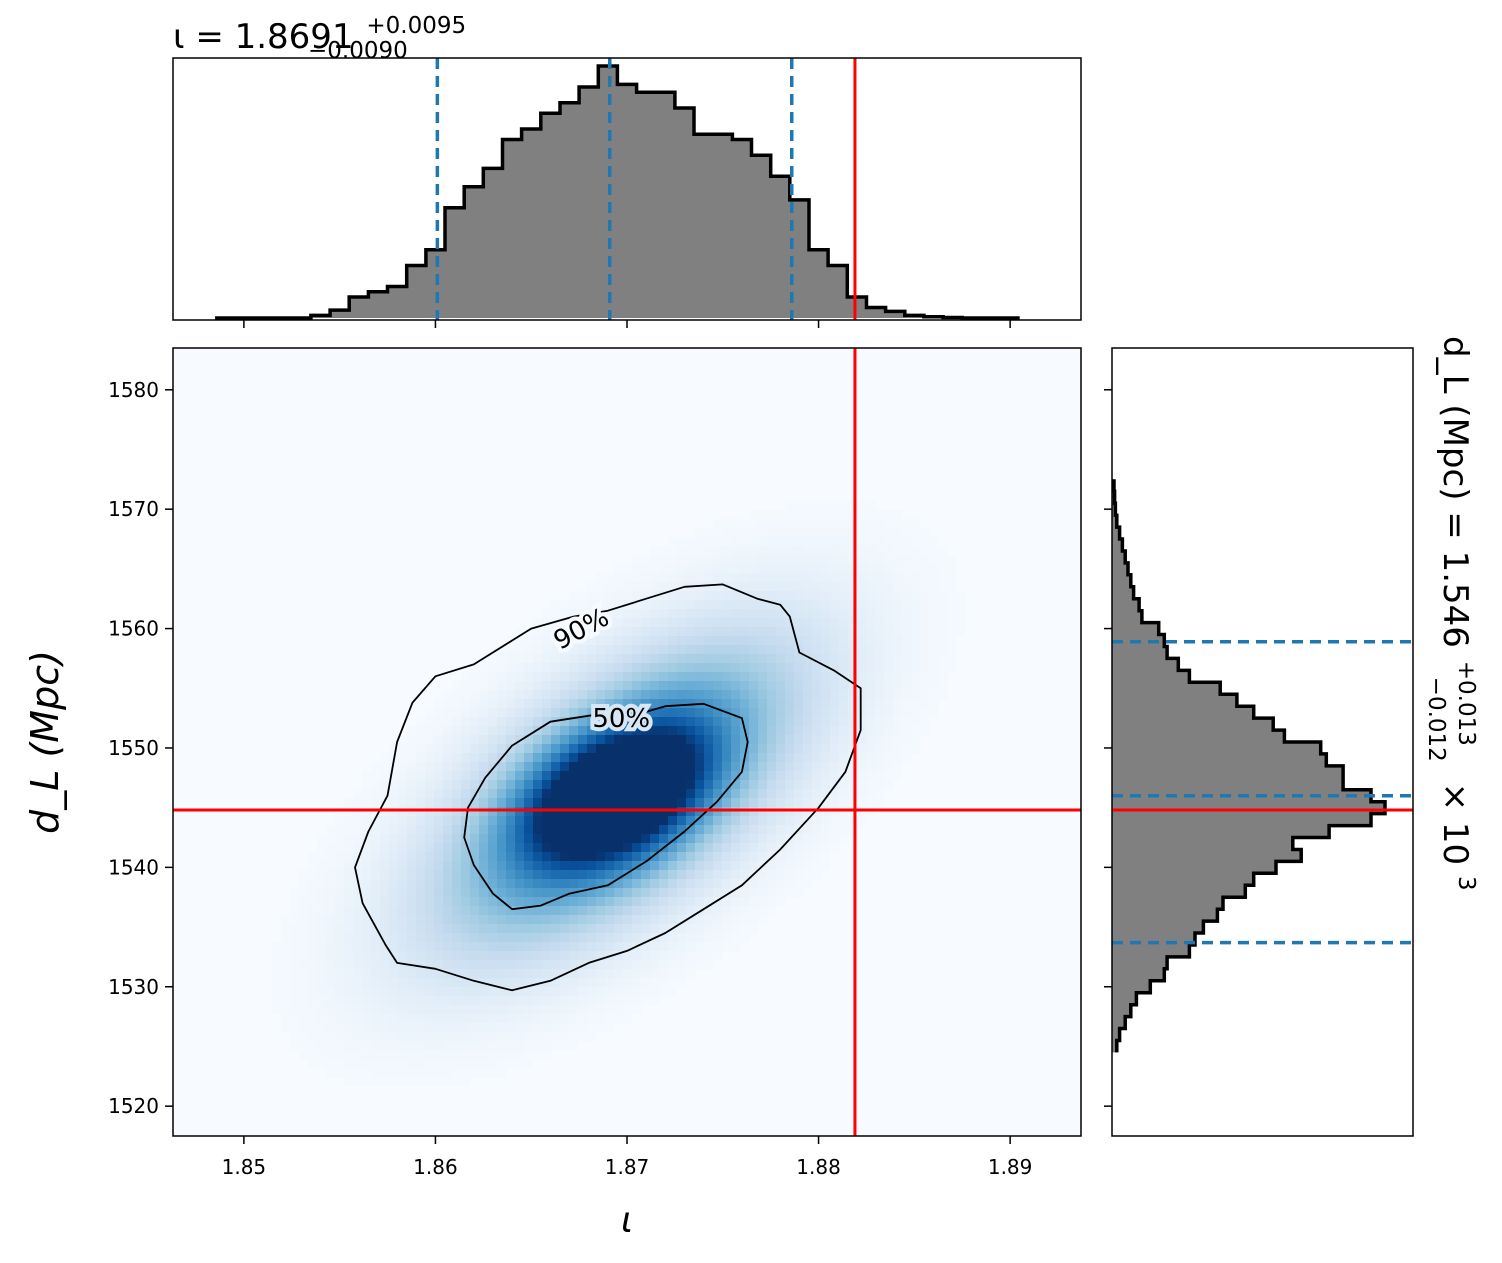 The width and height of the screenshot is (1502, 1263). What do you see at coordinates (1455, 824) in the screenshot?
I see `right-title-suffix: × 10` at bounding box center [1455, 824].